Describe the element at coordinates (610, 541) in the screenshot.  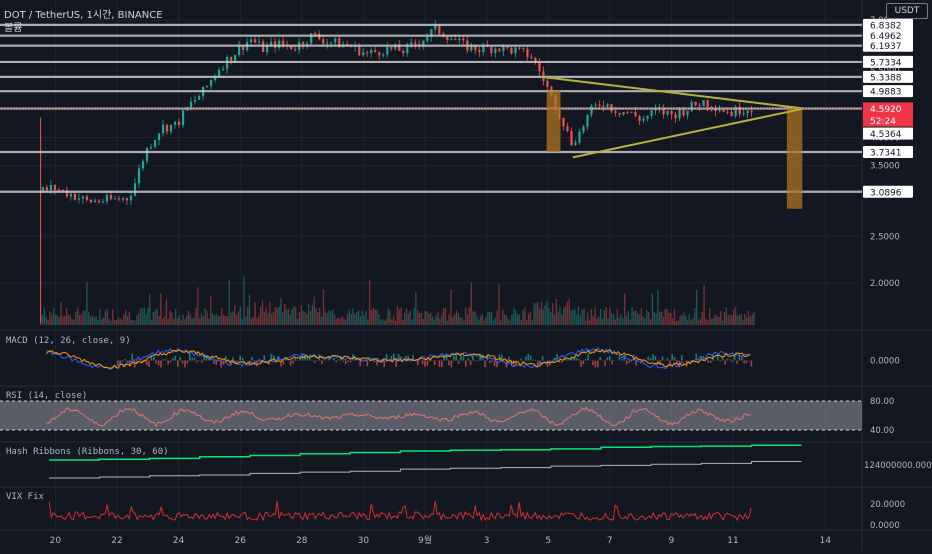
I see `x-tick-label: 7` at that location.